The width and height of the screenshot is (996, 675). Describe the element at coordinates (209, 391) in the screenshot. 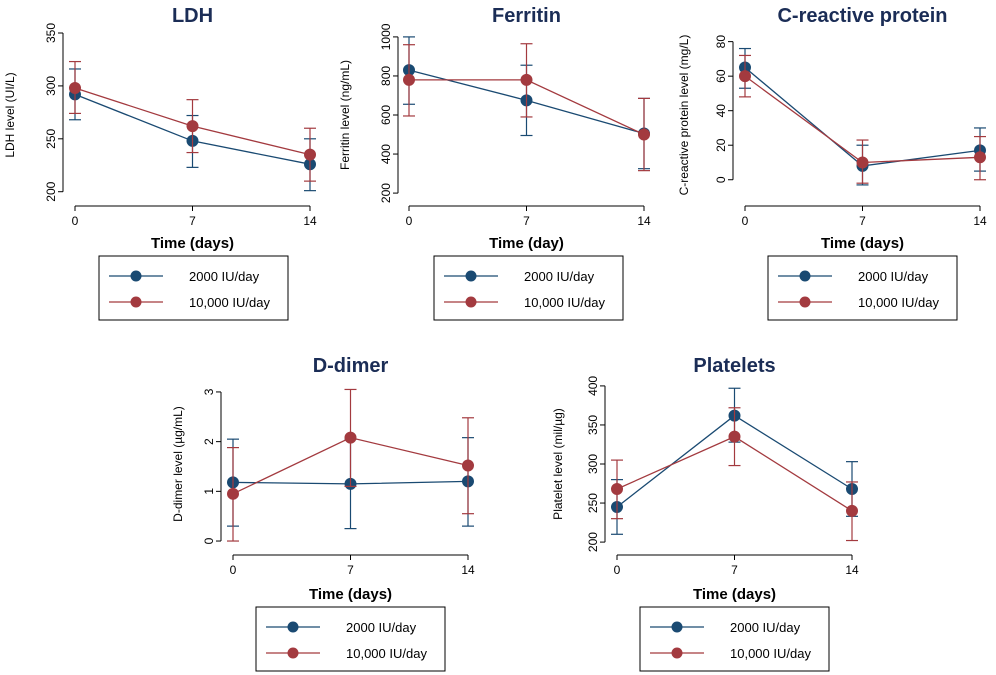

I see `y-tick-label: 3` at that location.